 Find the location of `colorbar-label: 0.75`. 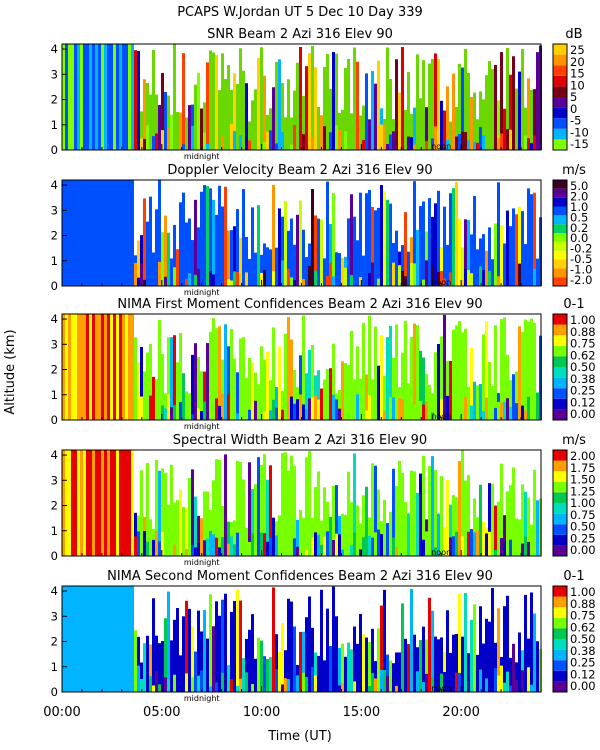

colorbar-label: 0.75 is located at coordinates (583, 616).